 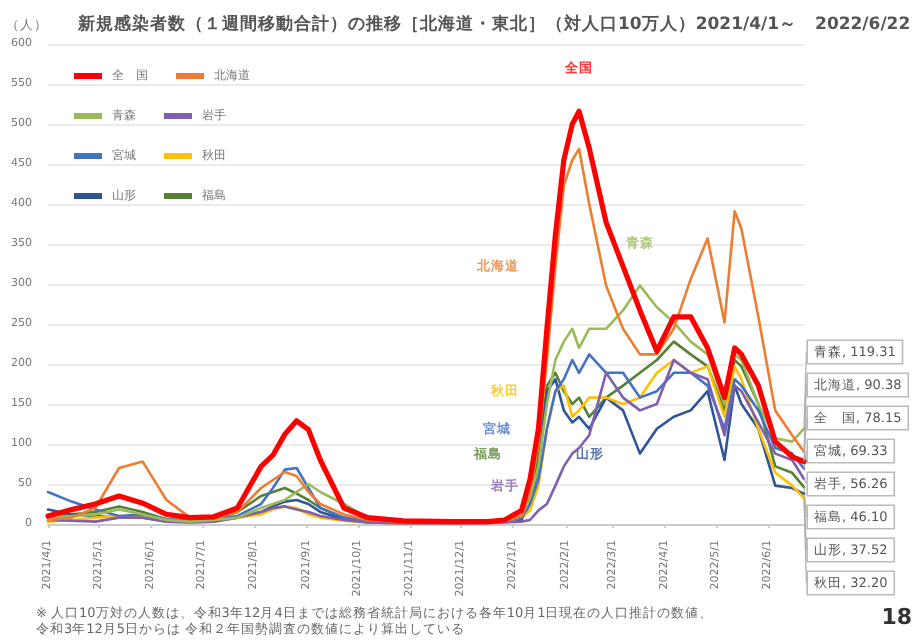 I want to click on chart-title: 新規感染者数（１週間移動合計）の推移［北海道・東北］（対人口10万人）2021/4/1～ 2022/6/22, so click(x=493, y=24).